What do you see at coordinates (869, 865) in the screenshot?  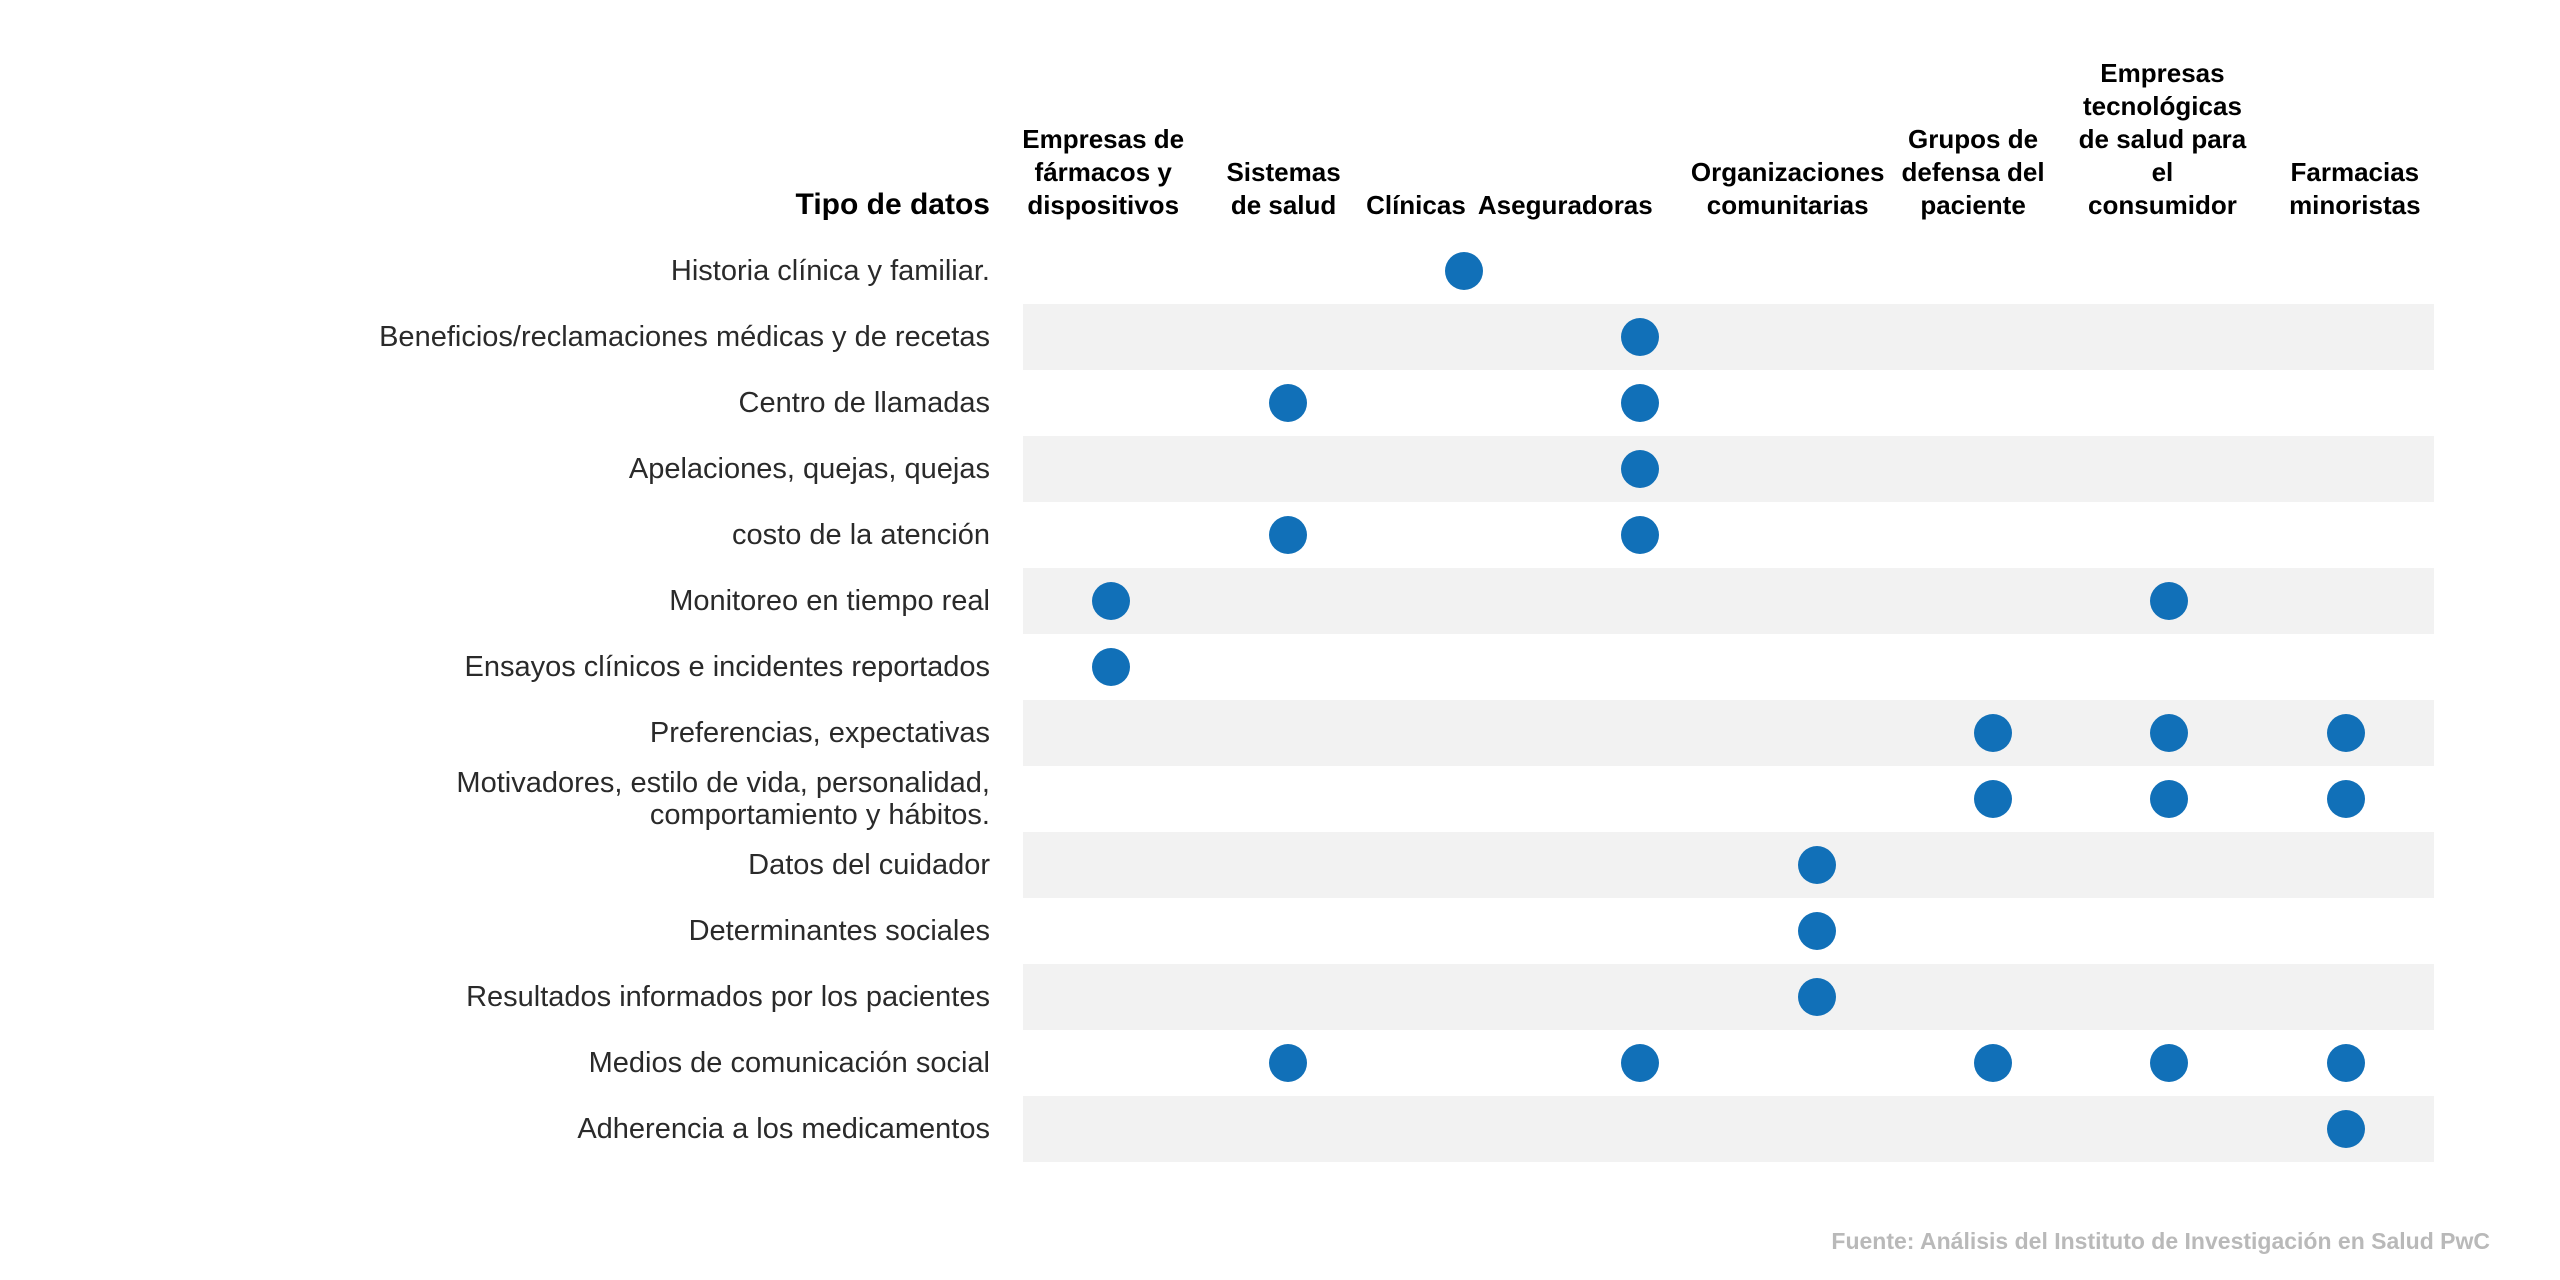 I see `row-label-text: Datos del cuidador` at bounding box center [869, 865].